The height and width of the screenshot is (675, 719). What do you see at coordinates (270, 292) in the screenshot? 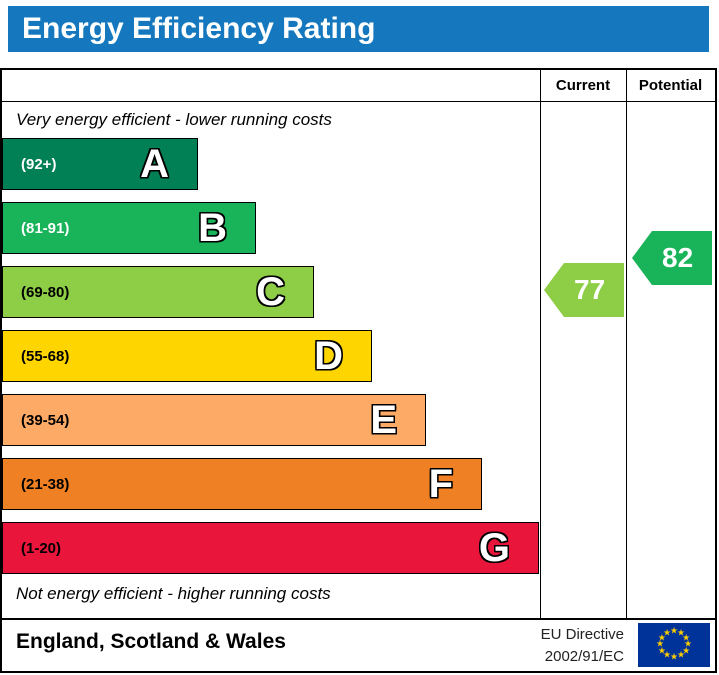
I see `band-letter: C` at bounding box center [270, 292].